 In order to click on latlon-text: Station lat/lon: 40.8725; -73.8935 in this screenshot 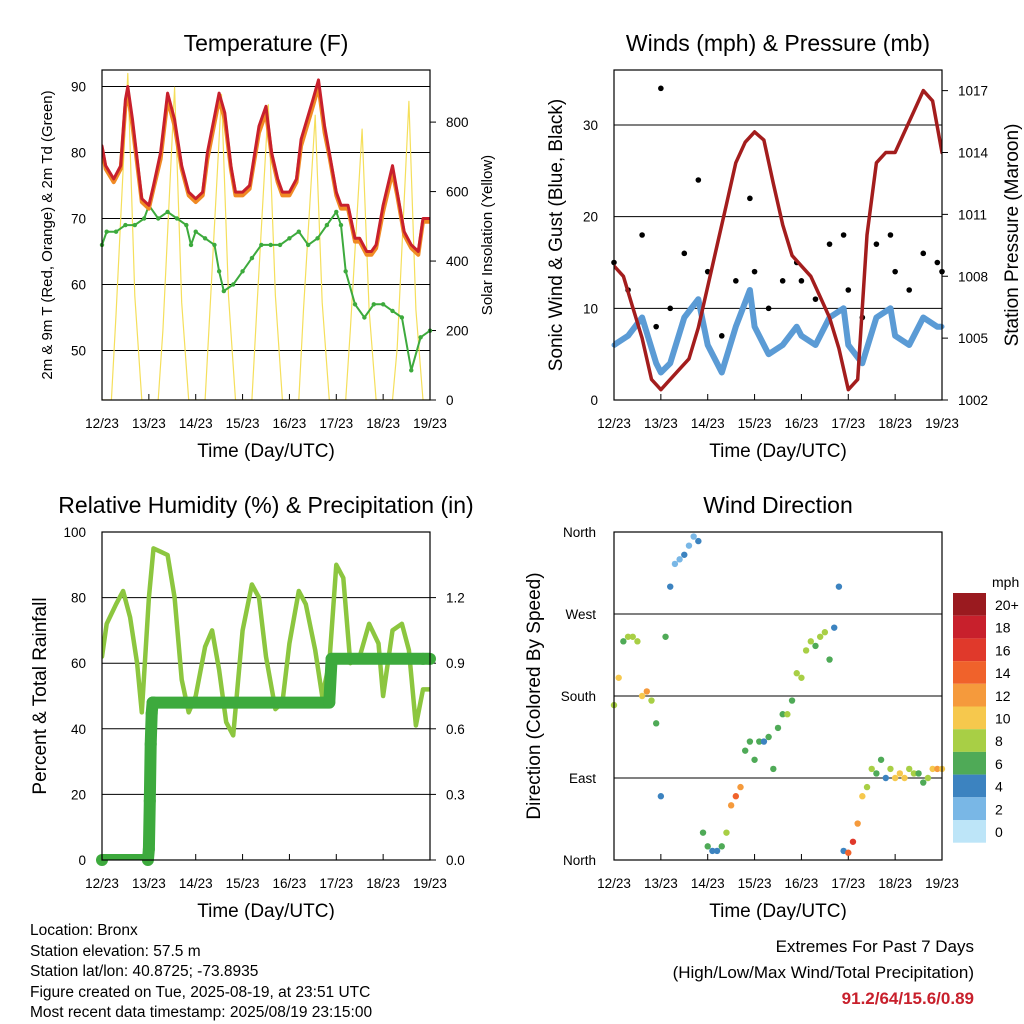, I will do `click(144, 971)`.